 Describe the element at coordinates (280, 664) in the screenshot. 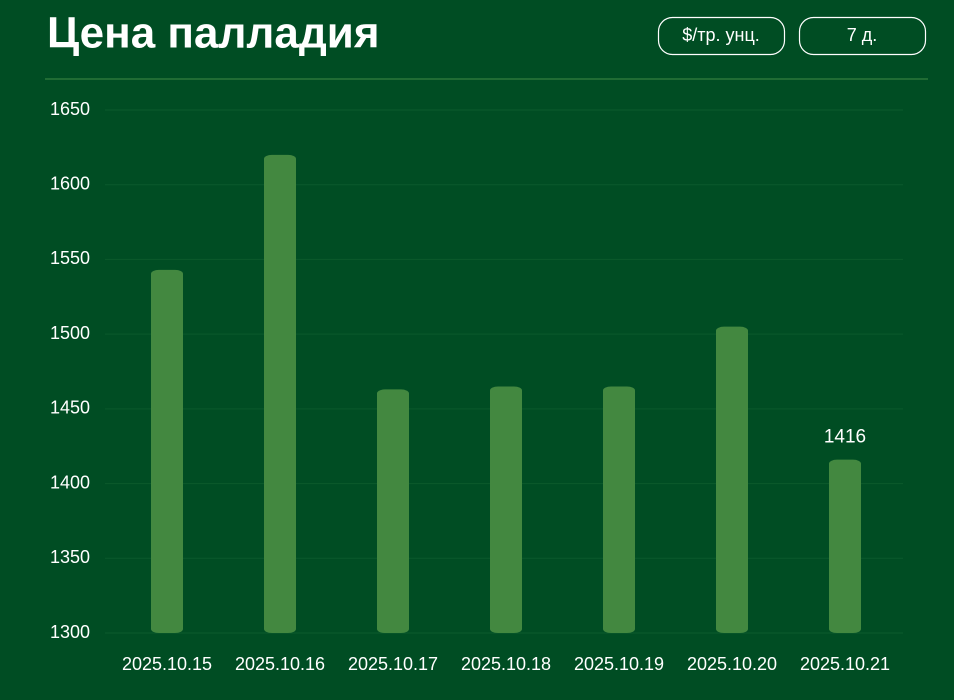

I see `x-tick-label: 2025.10.16` at that location.